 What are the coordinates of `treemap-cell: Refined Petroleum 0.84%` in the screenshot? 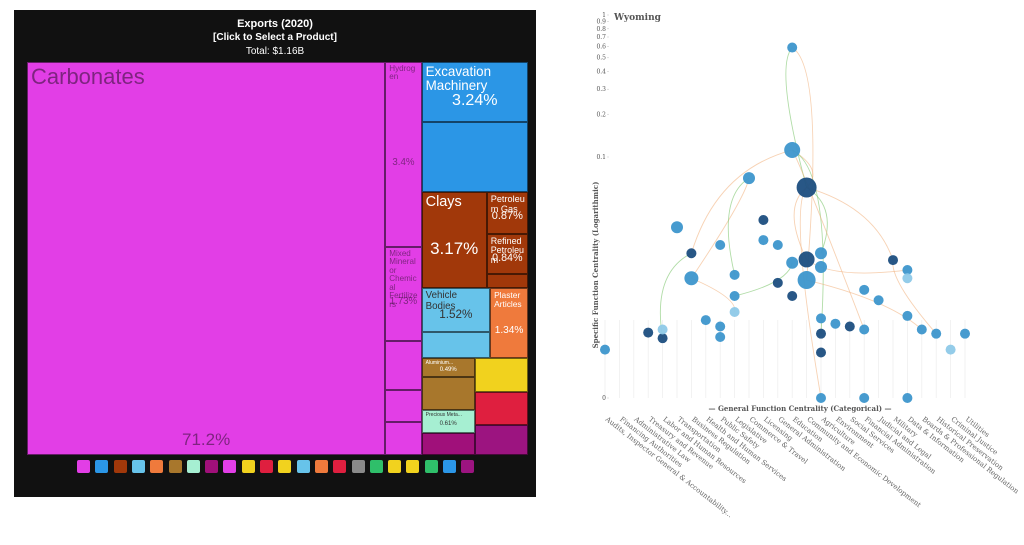 It's located at (507, 254).